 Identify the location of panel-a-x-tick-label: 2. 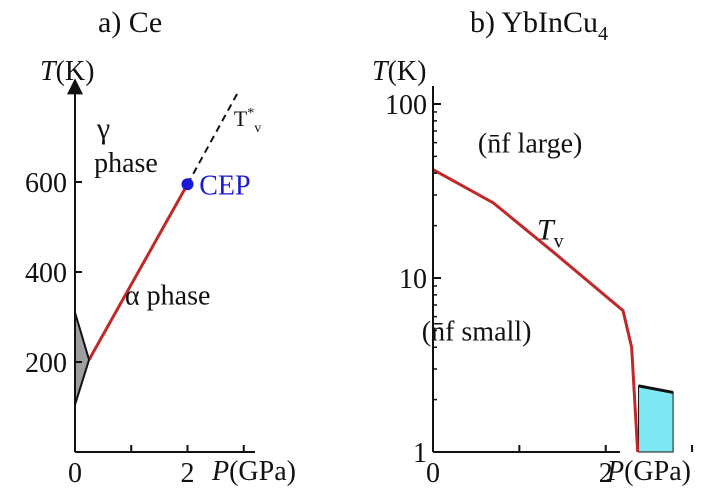
(188, 473).